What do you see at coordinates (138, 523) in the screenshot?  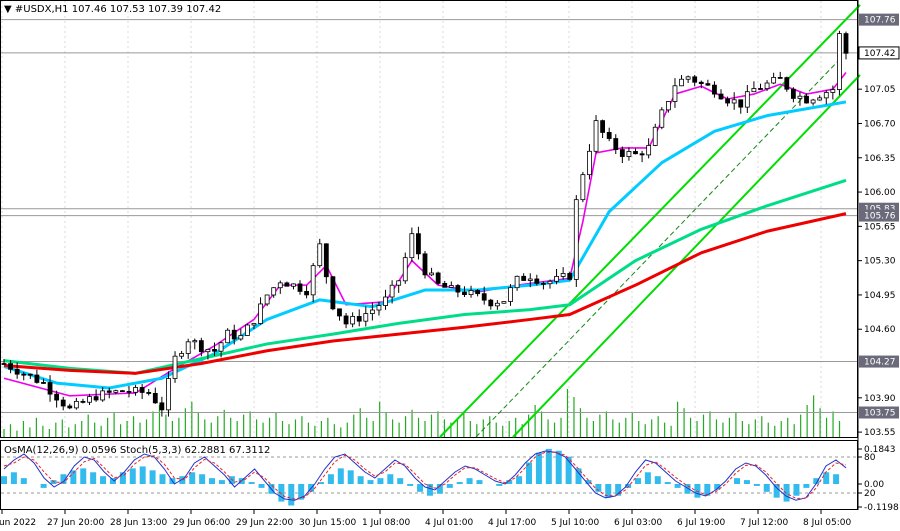 I see `time-tick-label: 28 Jun 13:00` at bounding box center [138, 523].